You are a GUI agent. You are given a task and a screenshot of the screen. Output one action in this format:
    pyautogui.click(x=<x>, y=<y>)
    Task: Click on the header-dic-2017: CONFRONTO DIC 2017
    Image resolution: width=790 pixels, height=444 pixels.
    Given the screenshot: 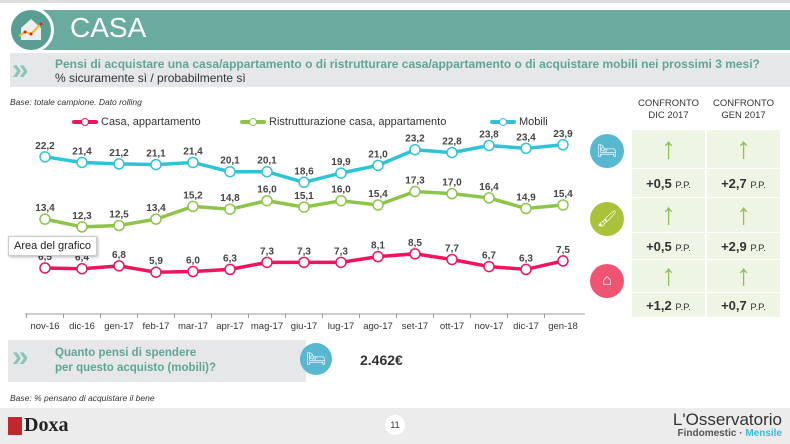 What is the action you would take?
    pyautogui.click(x=668, y=109)
    